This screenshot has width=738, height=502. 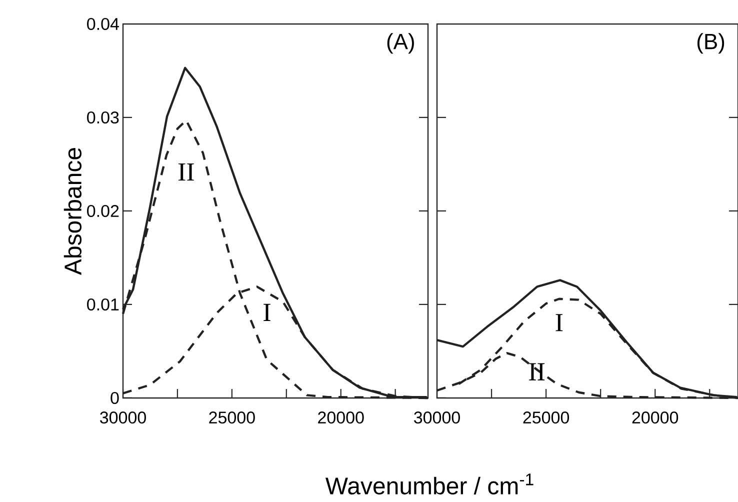 What do you see at coordinates (710, 43) in the screenshot?
I see `annotation: (B)` at bounding box center [710, 43].